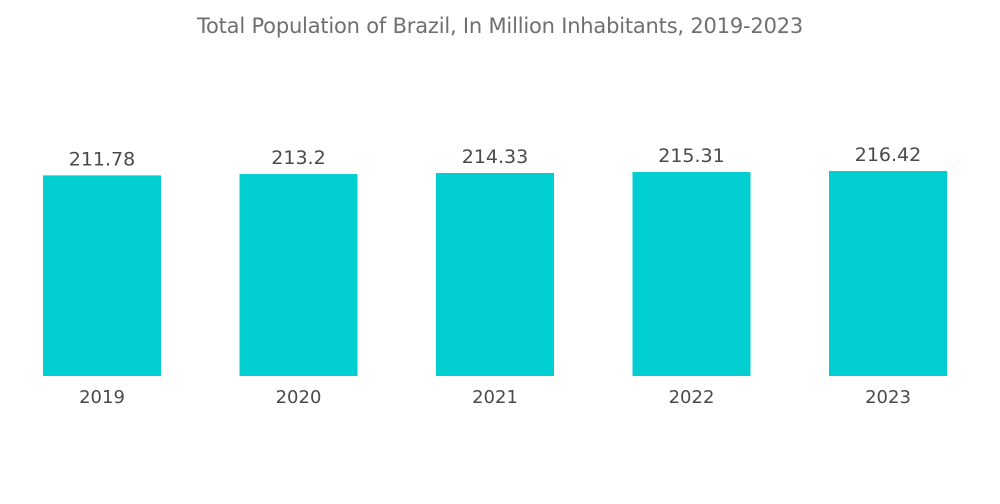 The width and height of the screenshot is (1000, 504). What do you see at coordinates (299, 397) in the screenshot?
I see `x-tick-label-2020: 2020` at bounding box center [299, 397].